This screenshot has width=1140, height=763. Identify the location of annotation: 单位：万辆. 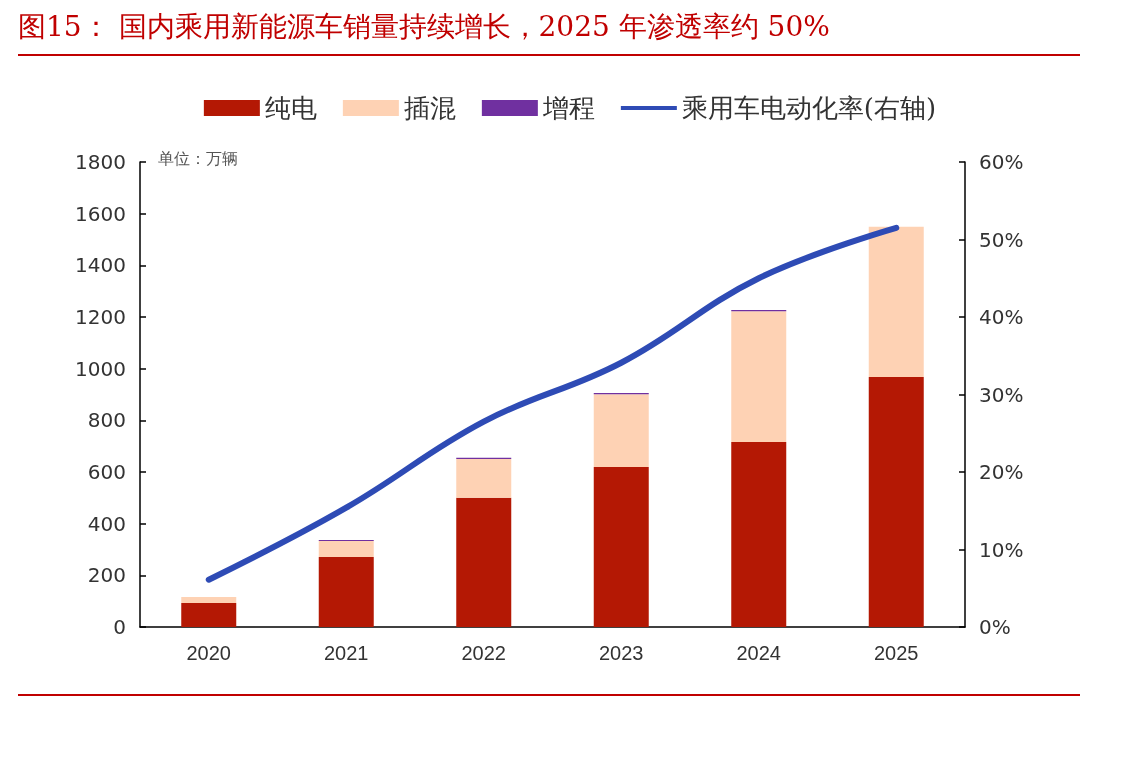
(198, 158).